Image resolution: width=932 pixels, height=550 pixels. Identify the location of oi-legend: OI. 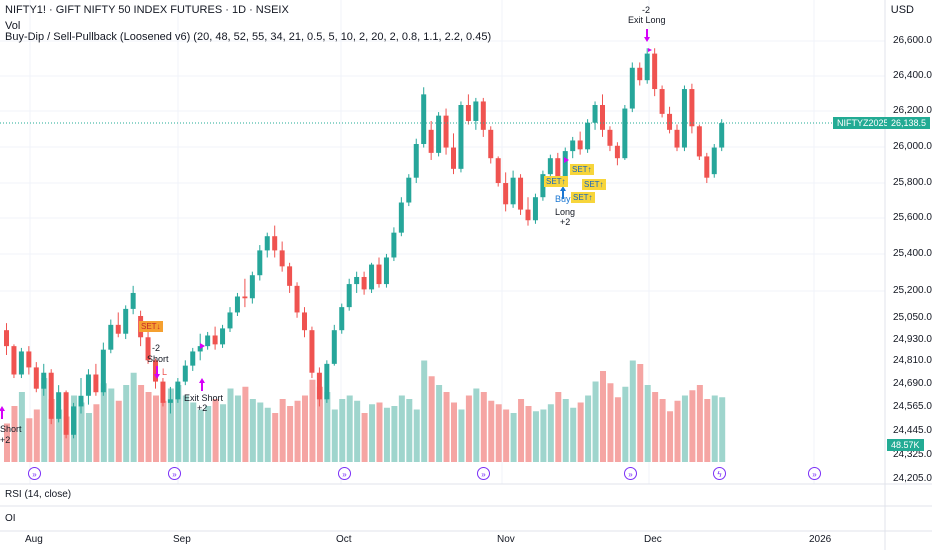
(10, 518).